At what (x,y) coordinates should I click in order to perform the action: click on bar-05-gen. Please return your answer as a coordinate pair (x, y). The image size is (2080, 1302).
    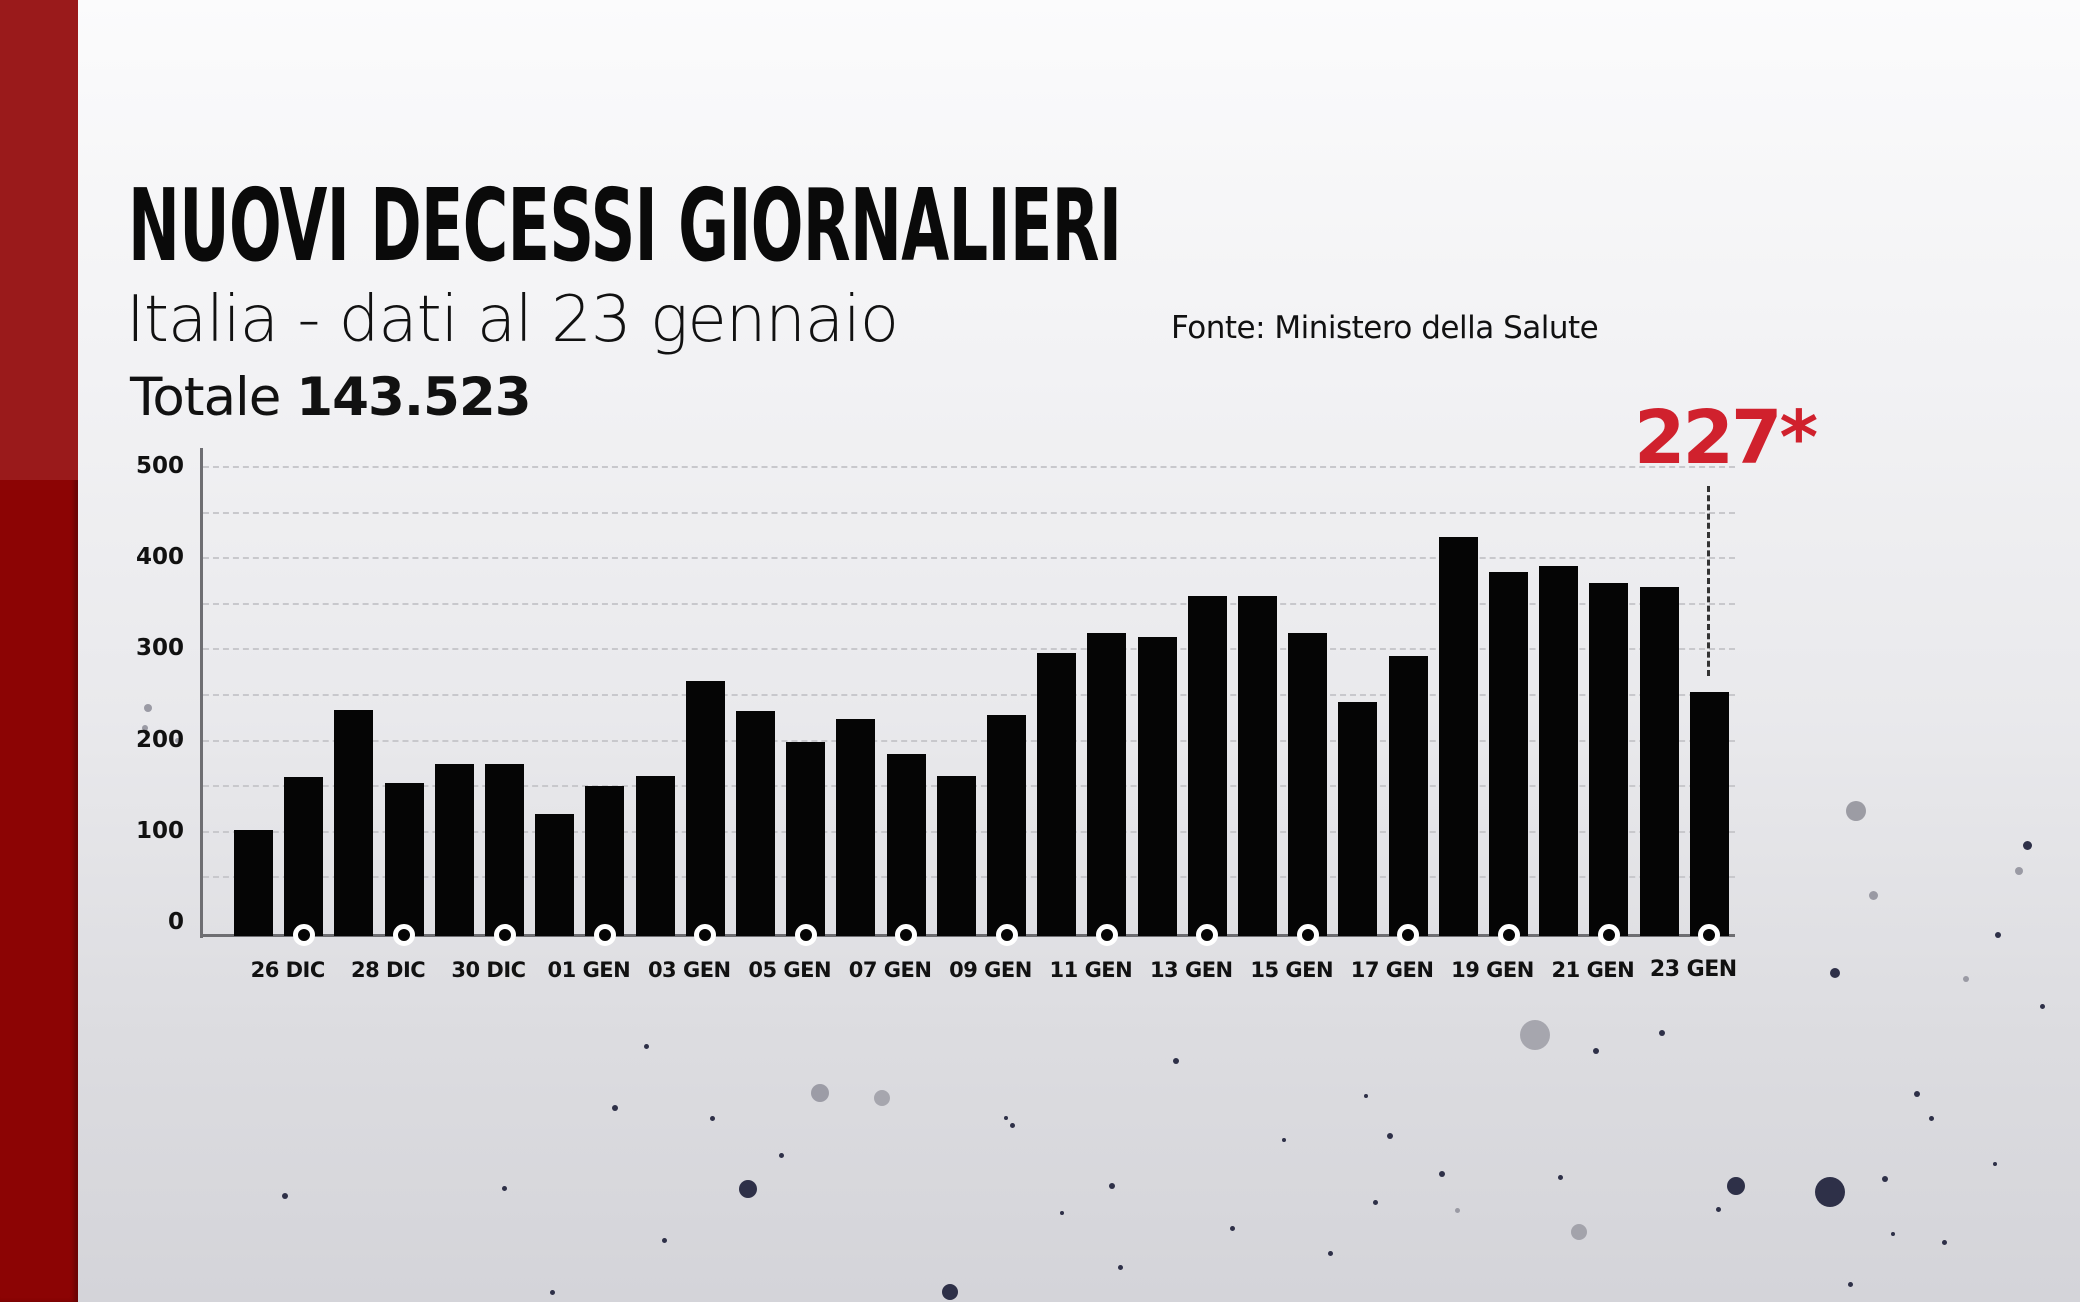
    Looking at the image, I should click on (806, 839).